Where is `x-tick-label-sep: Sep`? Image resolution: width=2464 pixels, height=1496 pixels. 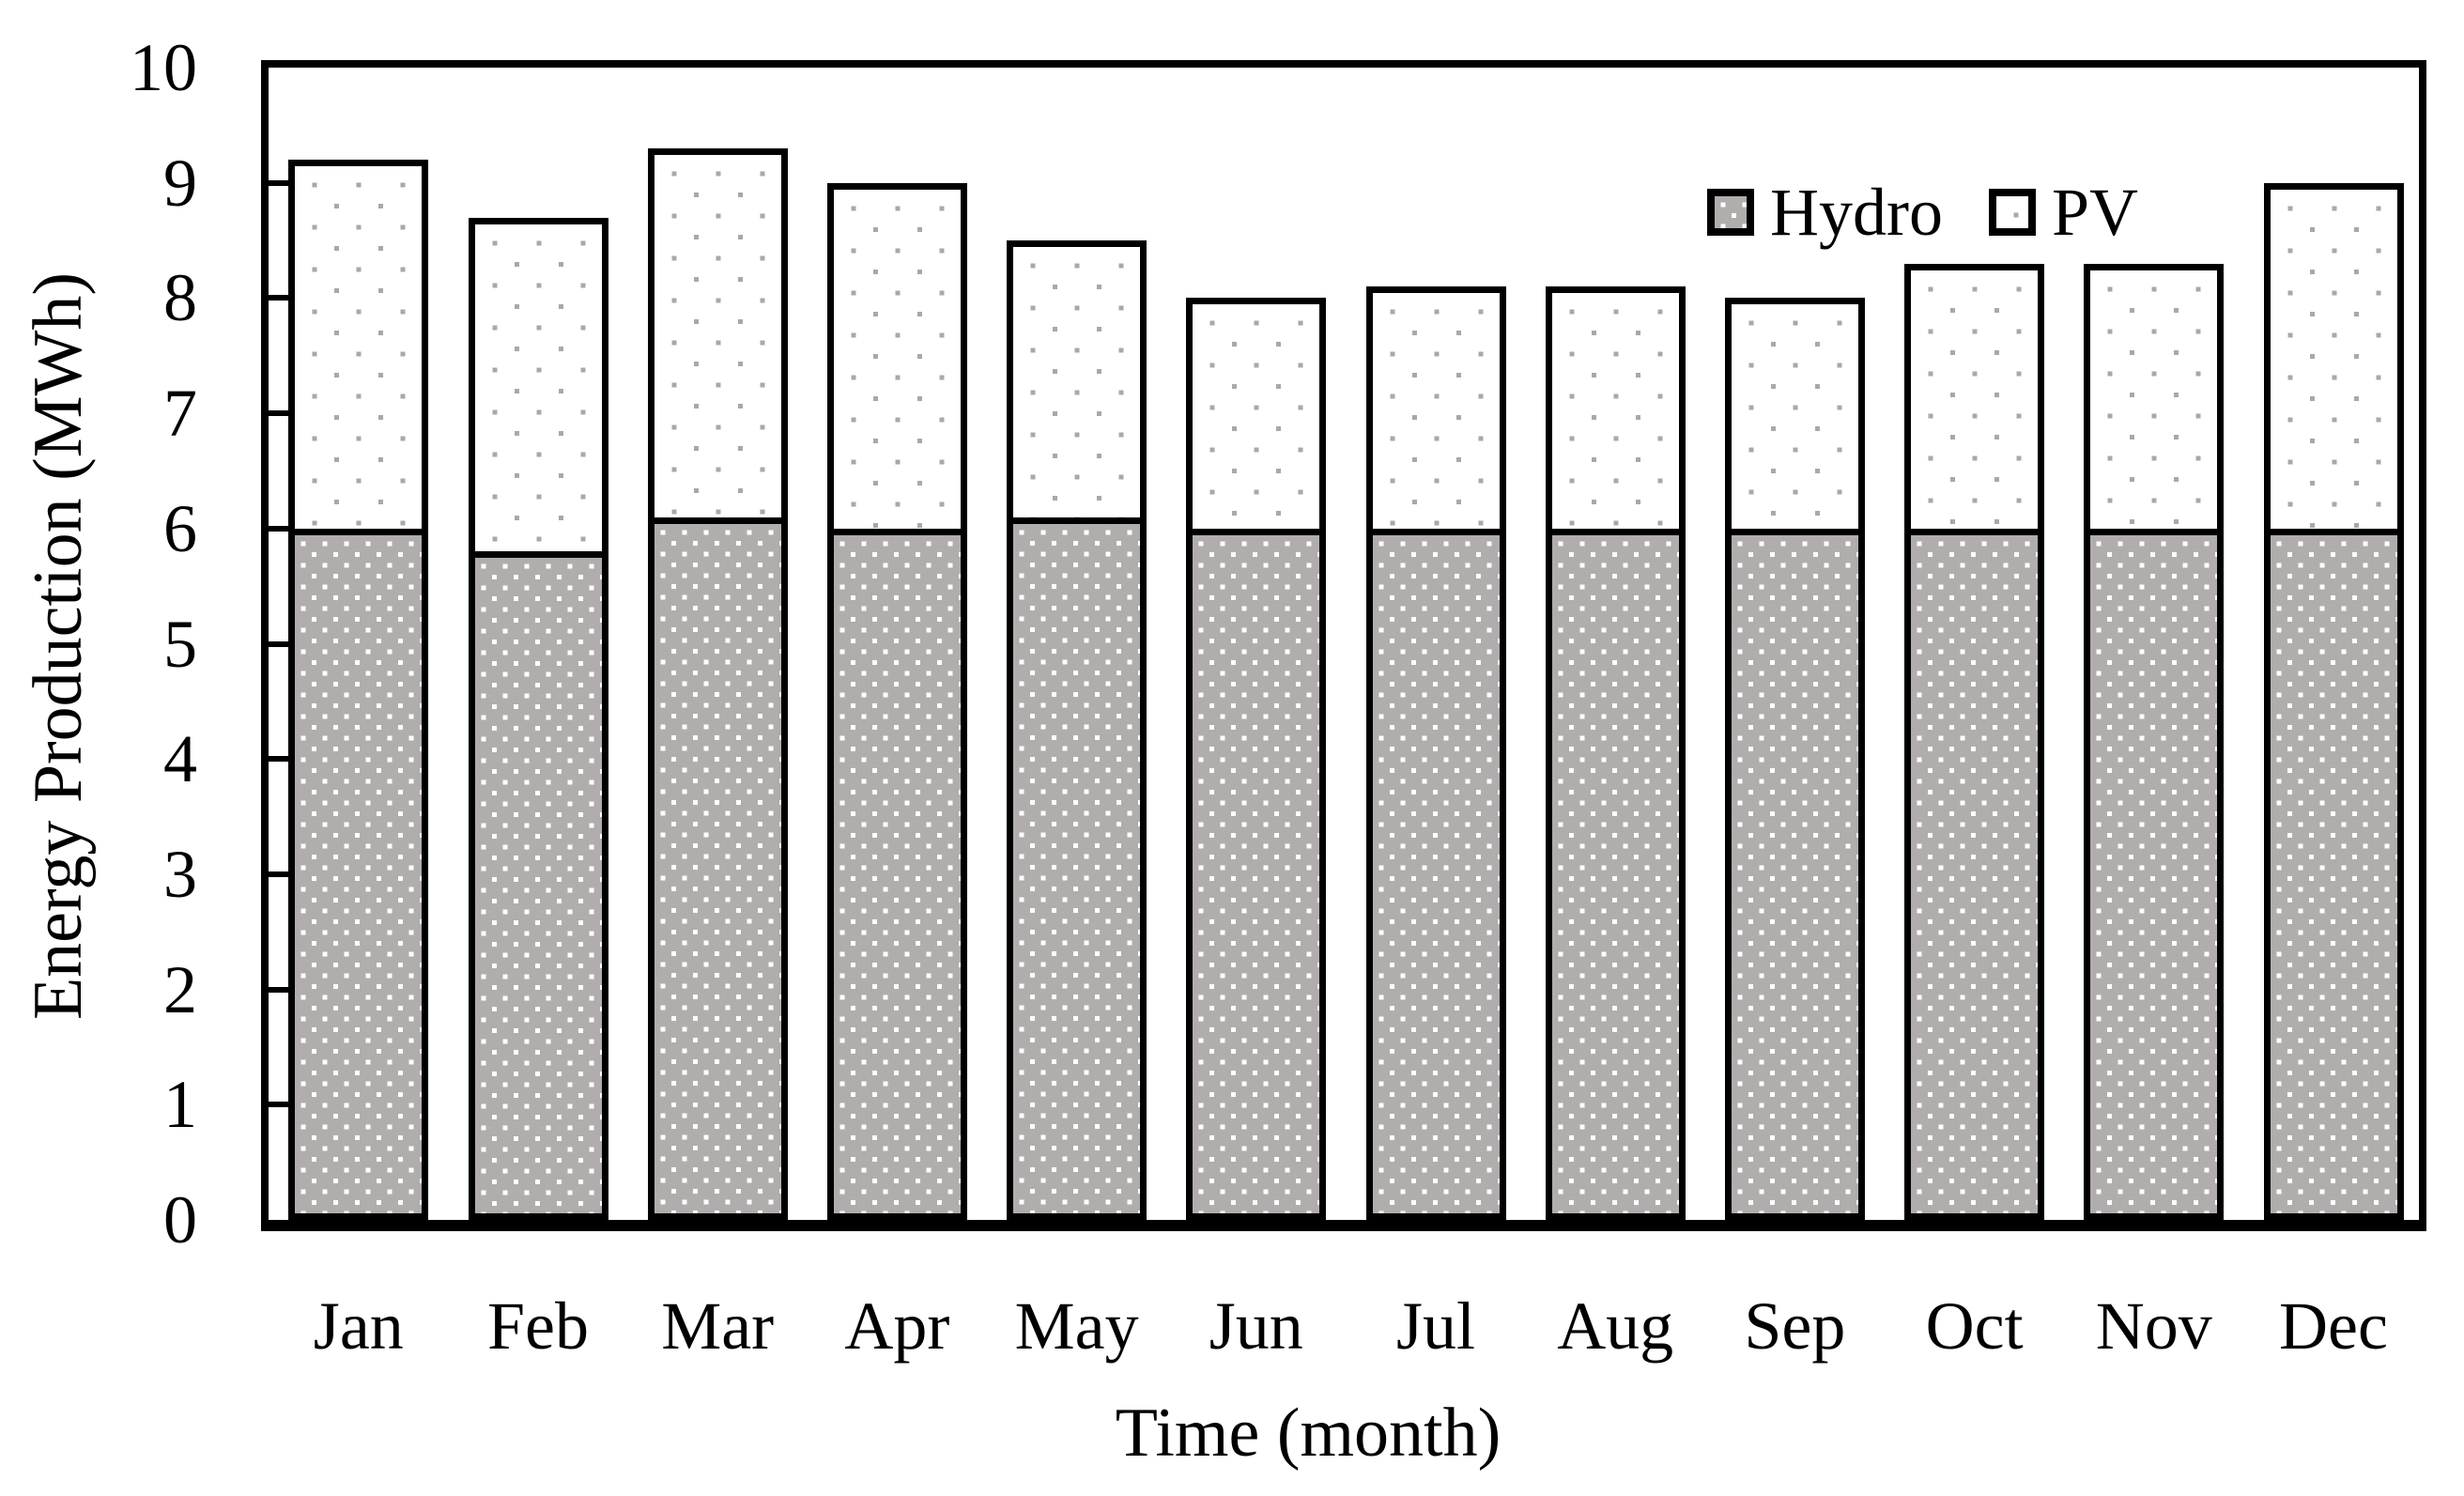 x-tick-label-sep: Sep is located at coordinates (1795, 1326).